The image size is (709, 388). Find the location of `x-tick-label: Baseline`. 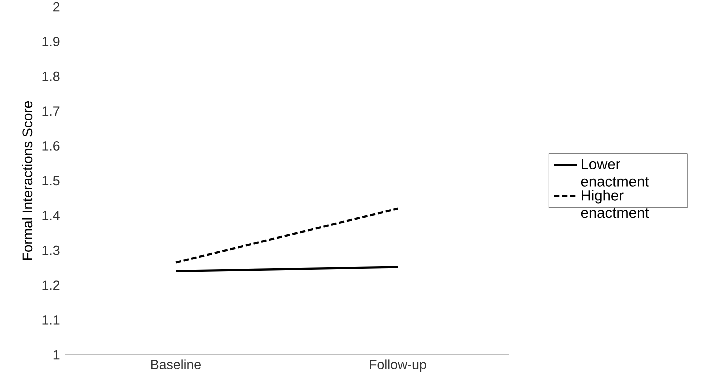

x-tick-label: Baseline is located at coordinates (176, 365).